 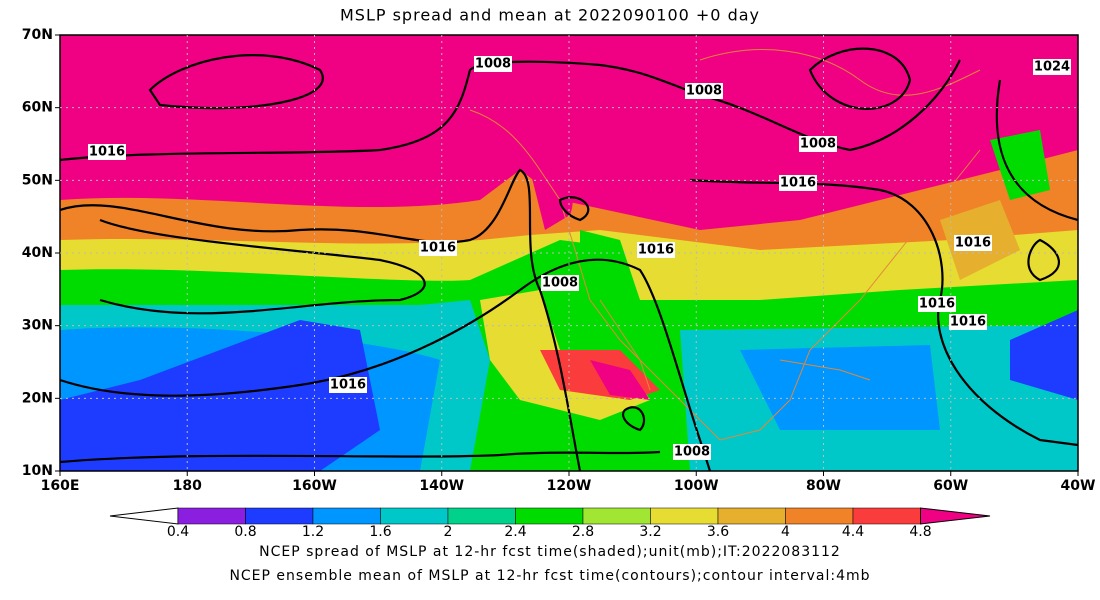 What do you see at coordinates (955, 516) in the screenshot?
I see `colorbar-over` at bounding box center [955, 516].